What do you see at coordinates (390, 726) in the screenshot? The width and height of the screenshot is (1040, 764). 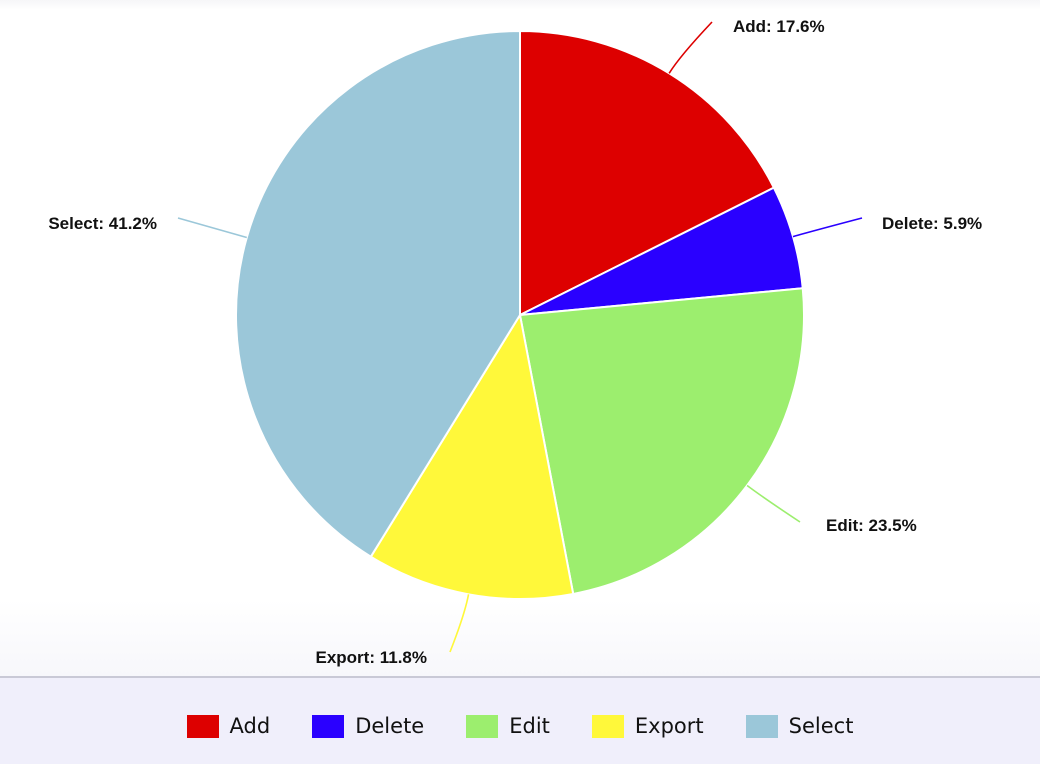 I see `legend-label-delete: Delete` at bounding box center [390, 726].